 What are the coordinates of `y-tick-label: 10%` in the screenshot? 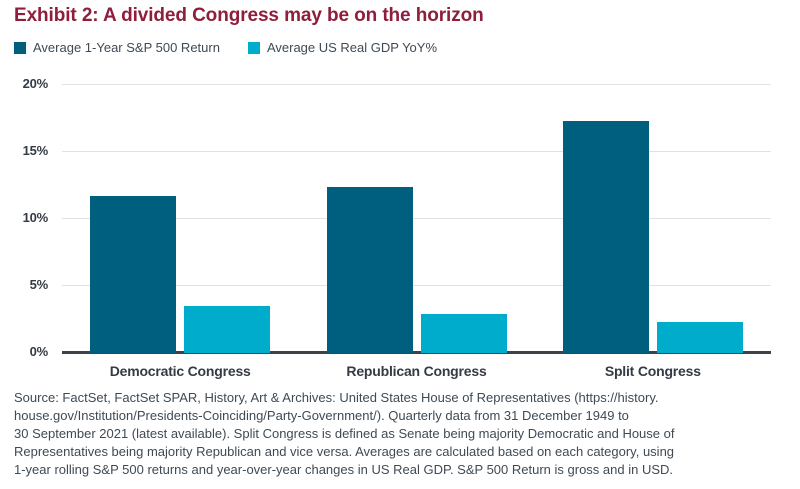 It's located at (35, 217).